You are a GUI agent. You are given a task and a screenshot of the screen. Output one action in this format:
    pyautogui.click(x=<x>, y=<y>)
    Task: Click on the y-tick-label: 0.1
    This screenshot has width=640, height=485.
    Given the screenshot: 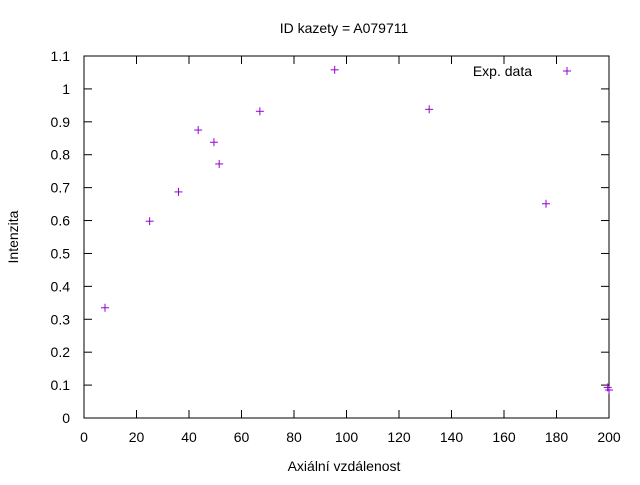 What is the action you would take?
    pyautogui.click(x=61, y=385)
    